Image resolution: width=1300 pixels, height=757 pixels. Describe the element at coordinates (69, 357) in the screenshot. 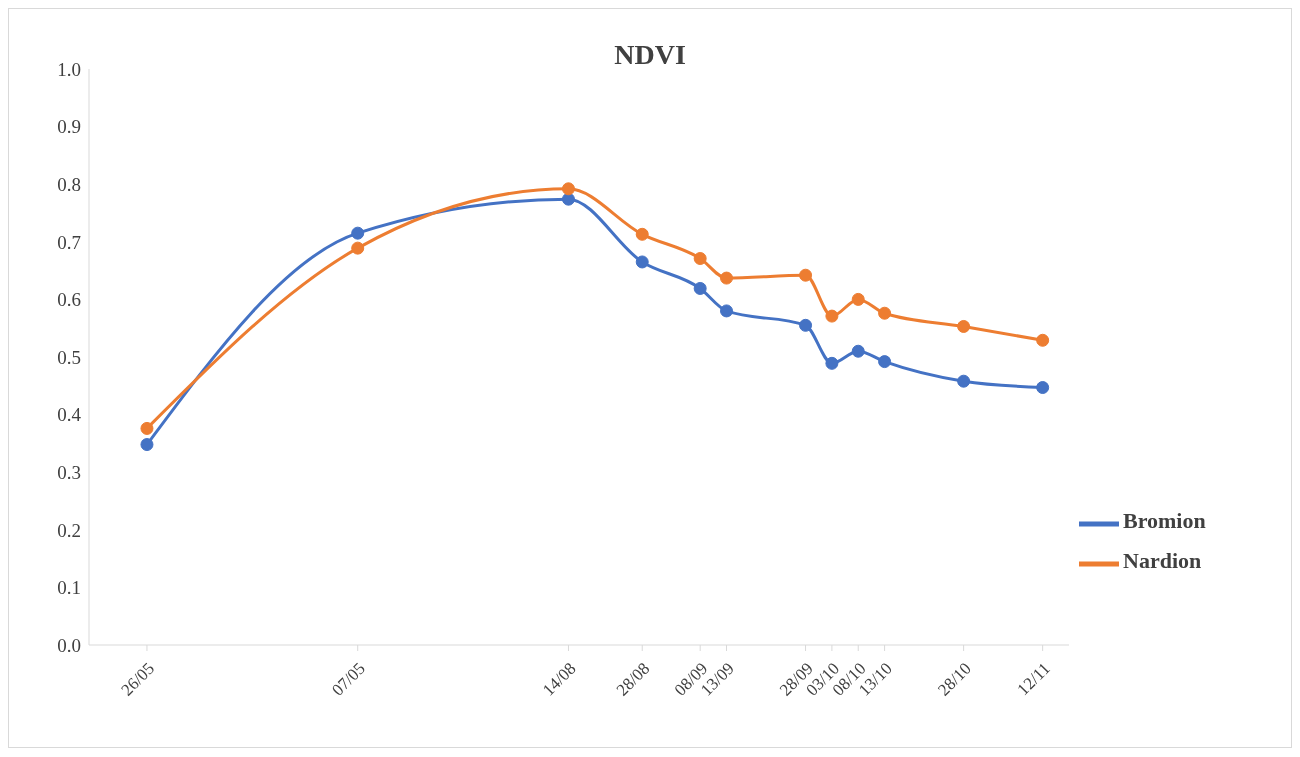

I see `y-tick-label: 0.5` at that location.